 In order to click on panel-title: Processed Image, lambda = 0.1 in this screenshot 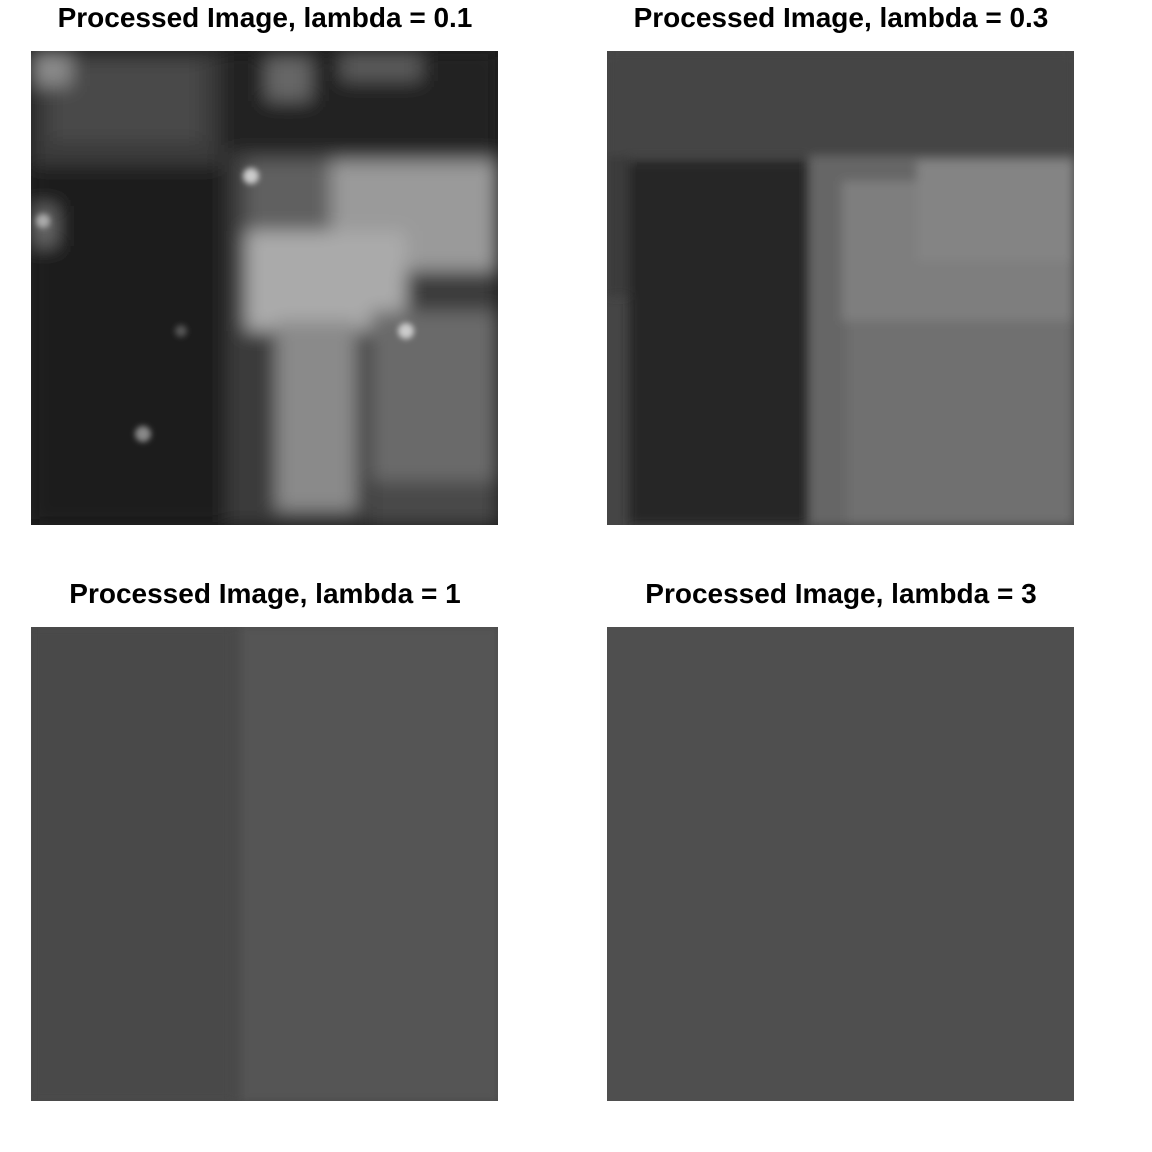, I will do `click(265, 17)`.